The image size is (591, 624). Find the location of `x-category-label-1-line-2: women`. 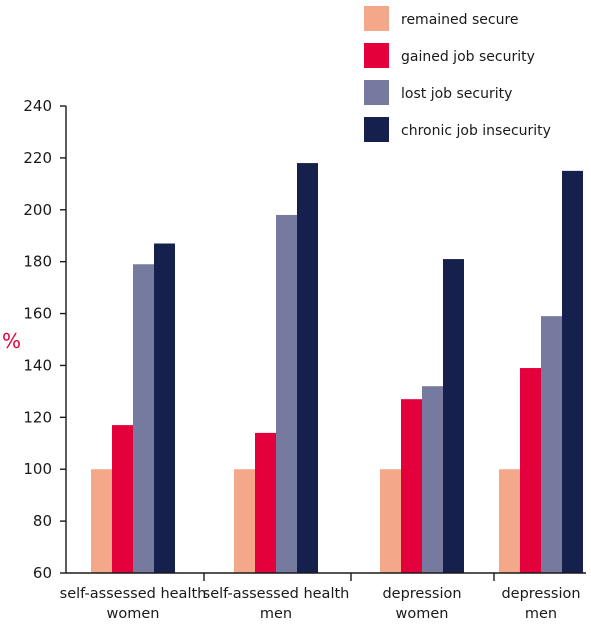

x-category-label-1-line-2: women is located at coordinates (133, 614).